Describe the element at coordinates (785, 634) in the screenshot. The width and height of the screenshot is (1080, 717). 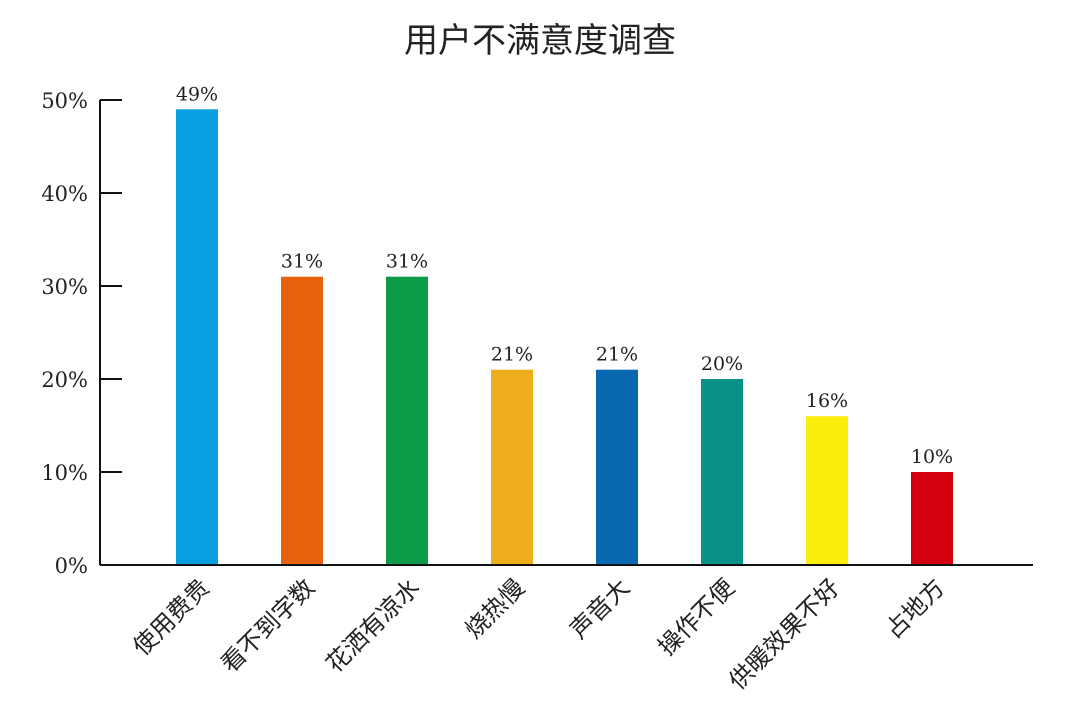
I see `x-category-label: 供暖效果不好` at that location.